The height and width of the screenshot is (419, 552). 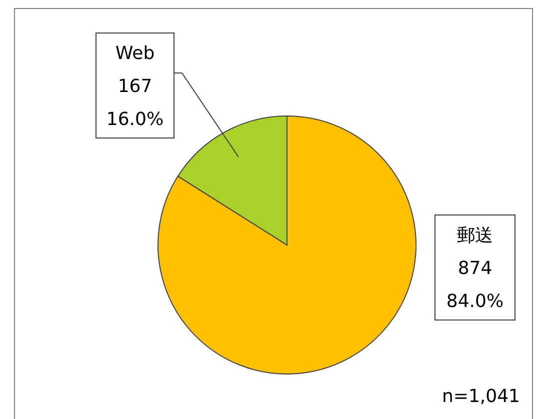 What do you see at coordinates (135, 103) in the screenshot?
I see `data-label: 167 16.0%` at bounding box center [135, 103].